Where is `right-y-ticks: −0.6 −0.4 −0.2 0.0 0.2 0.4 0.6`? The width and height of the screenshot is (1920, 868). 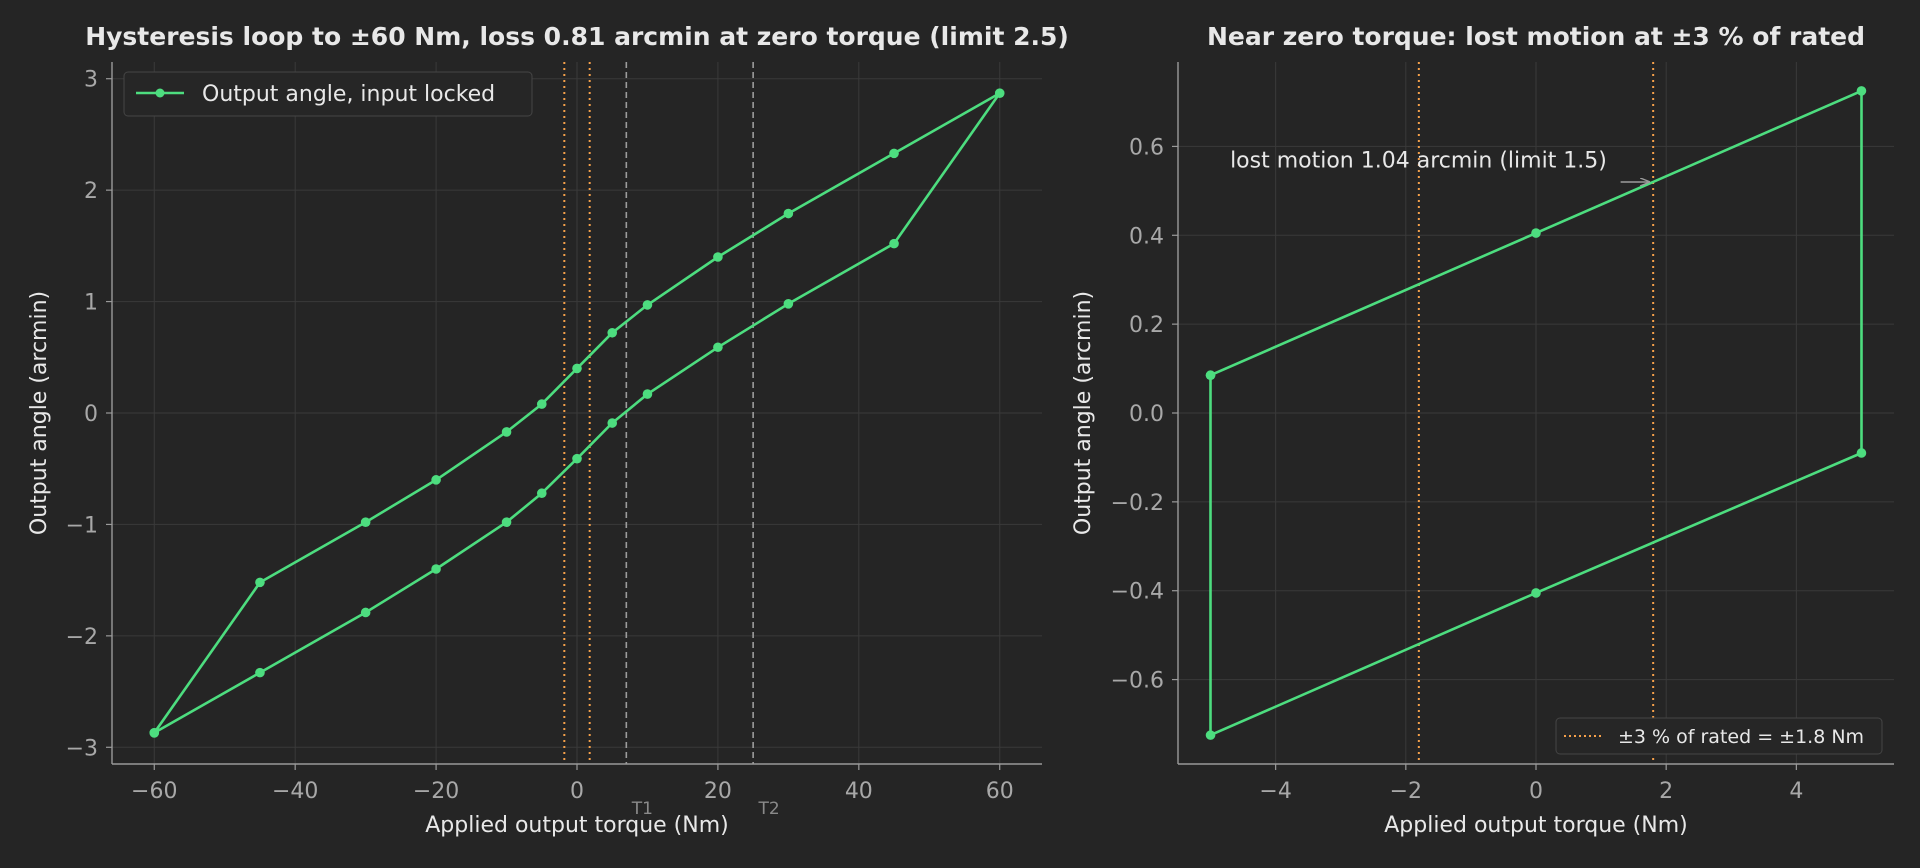
right-y-ticks: −0.6 −0.4 −0.2 0.0 0.2 0.4 0.6 is located at coordinates (1144, 414).